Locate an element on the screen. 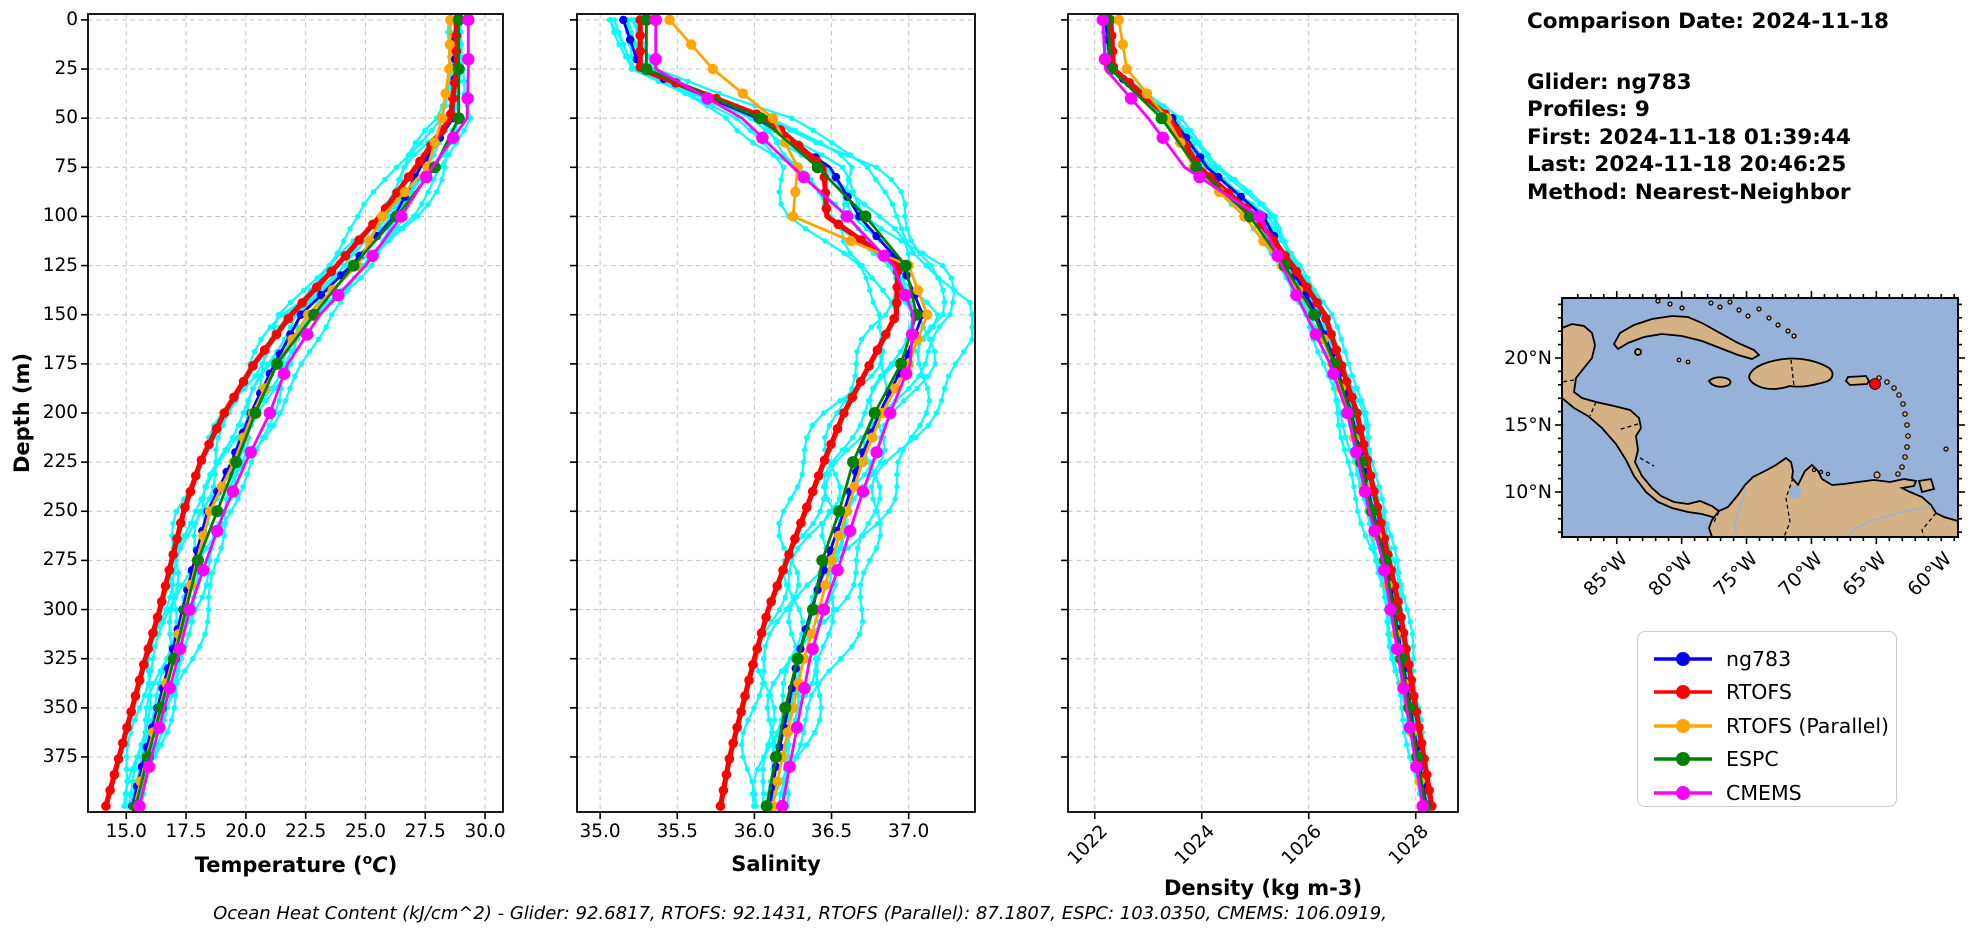 The image size is (1982, 934). comparison-method: Method: Nearest-Neighbor is located at coordinates (1689, 192).